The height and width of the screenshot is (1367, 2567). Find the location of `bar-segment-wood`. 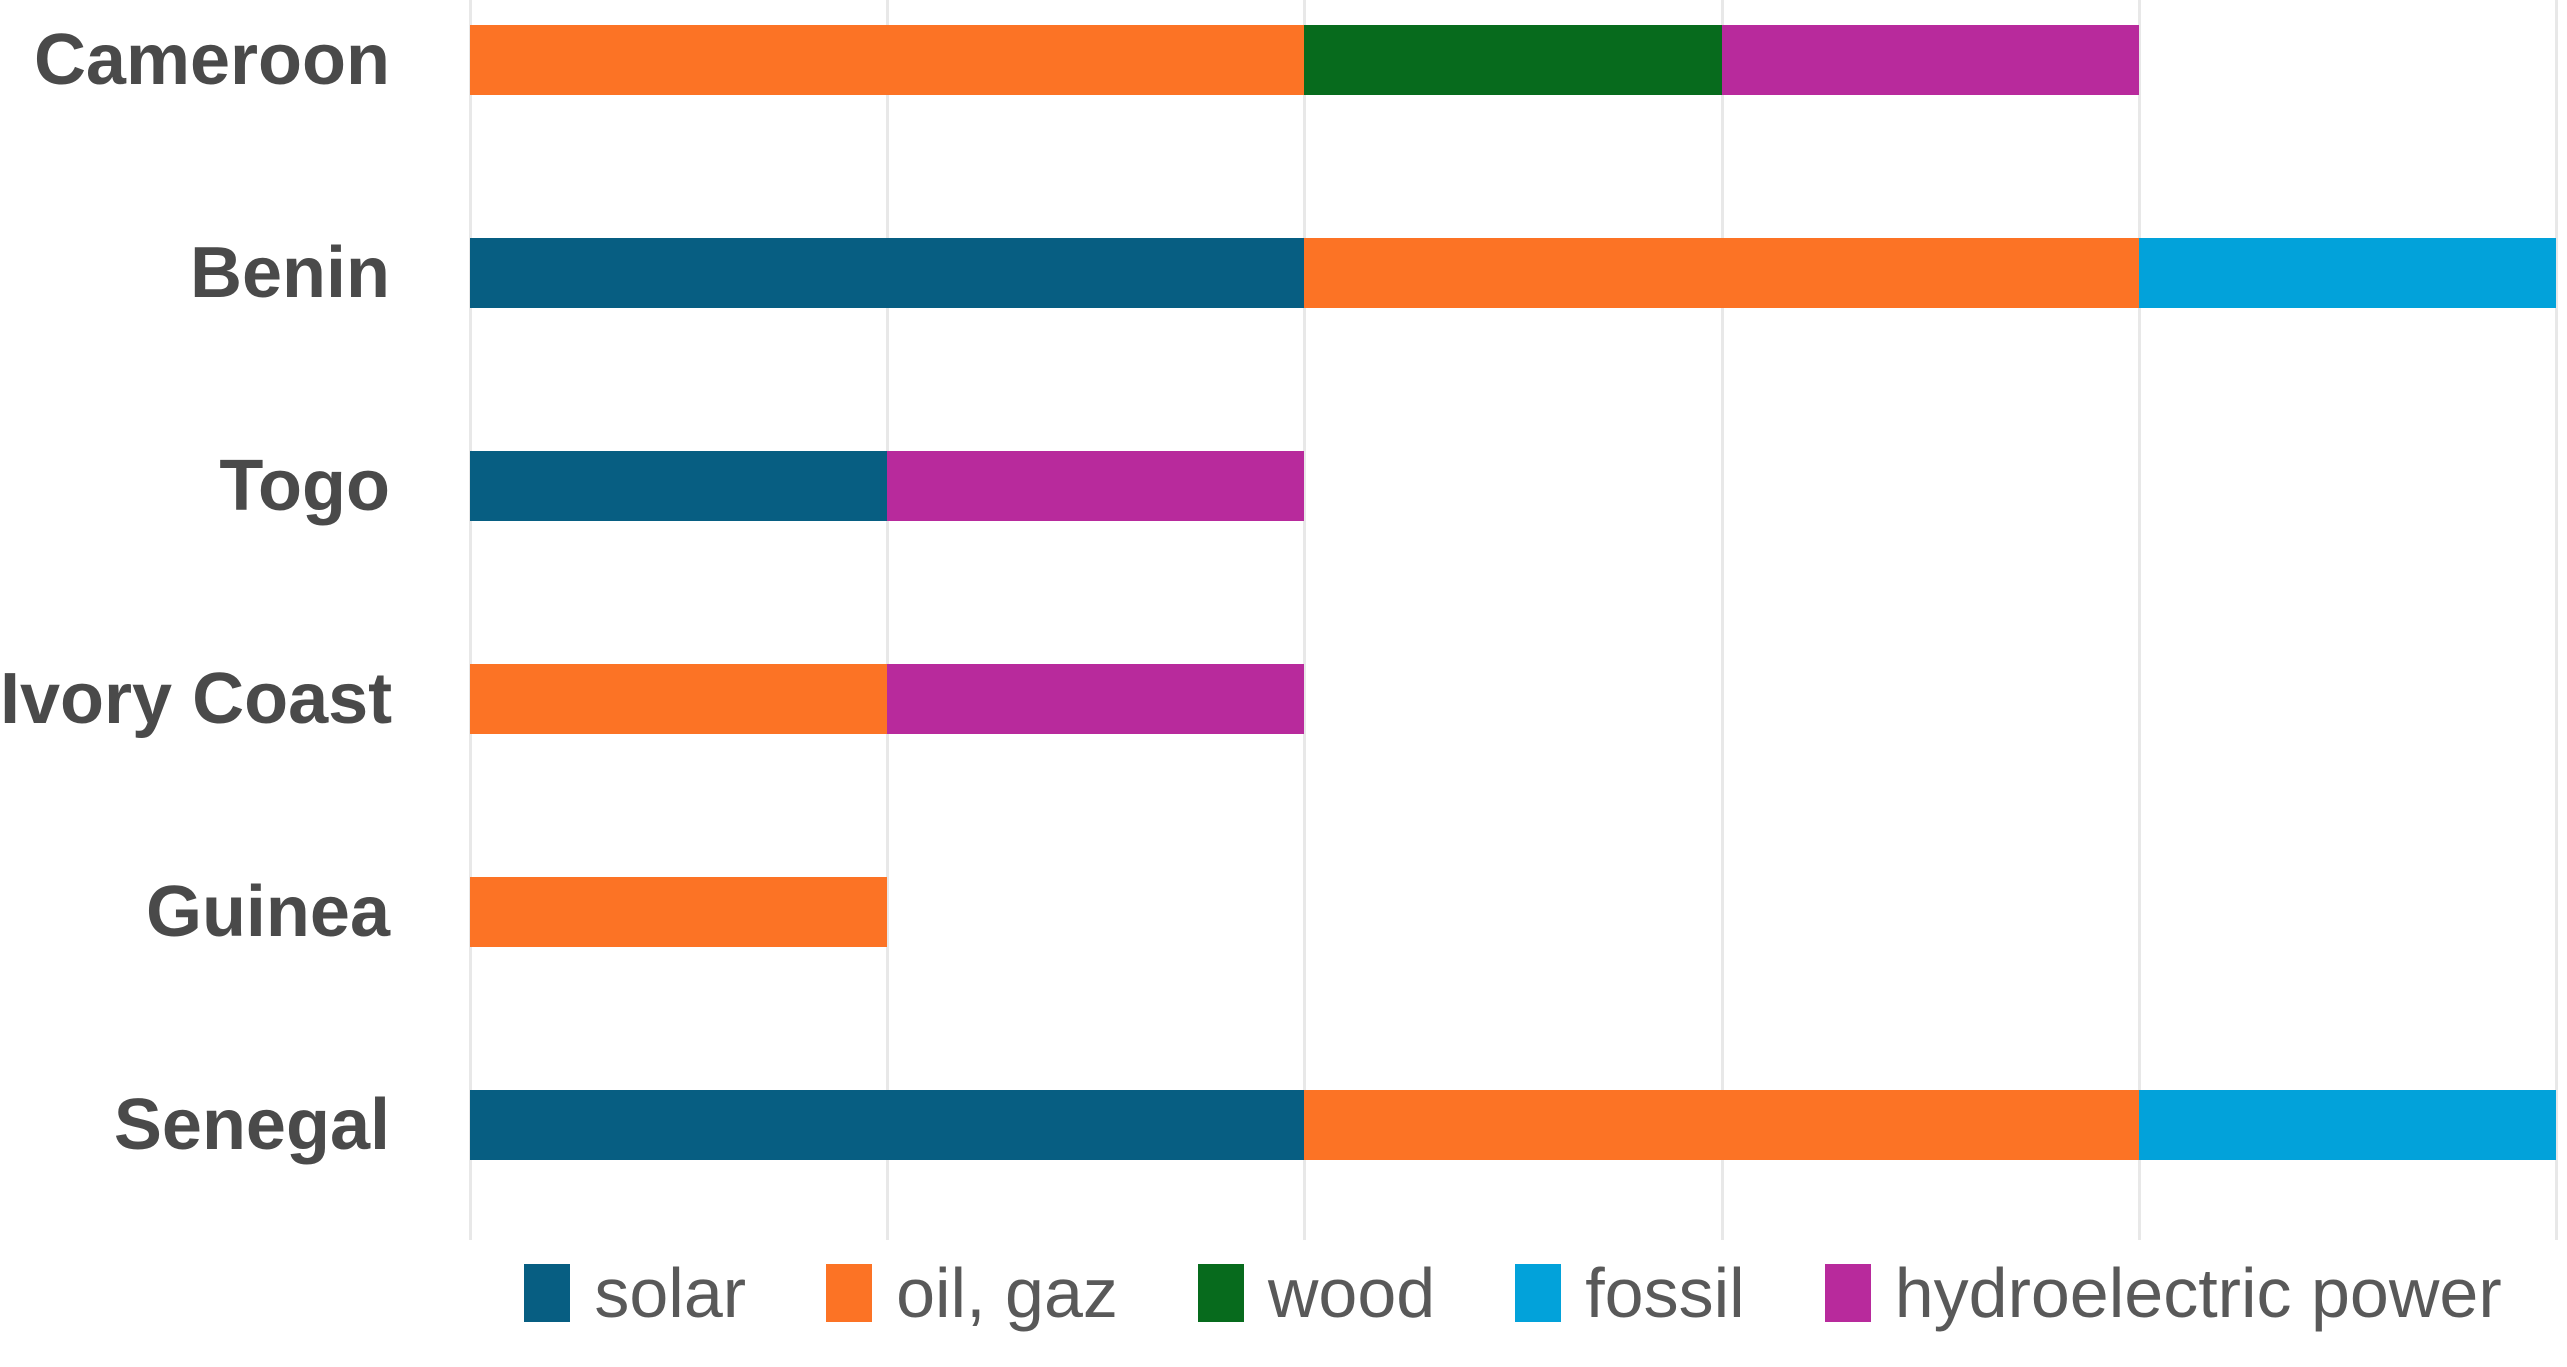

bar-segment-wood is located at coordinates (1513, 60).